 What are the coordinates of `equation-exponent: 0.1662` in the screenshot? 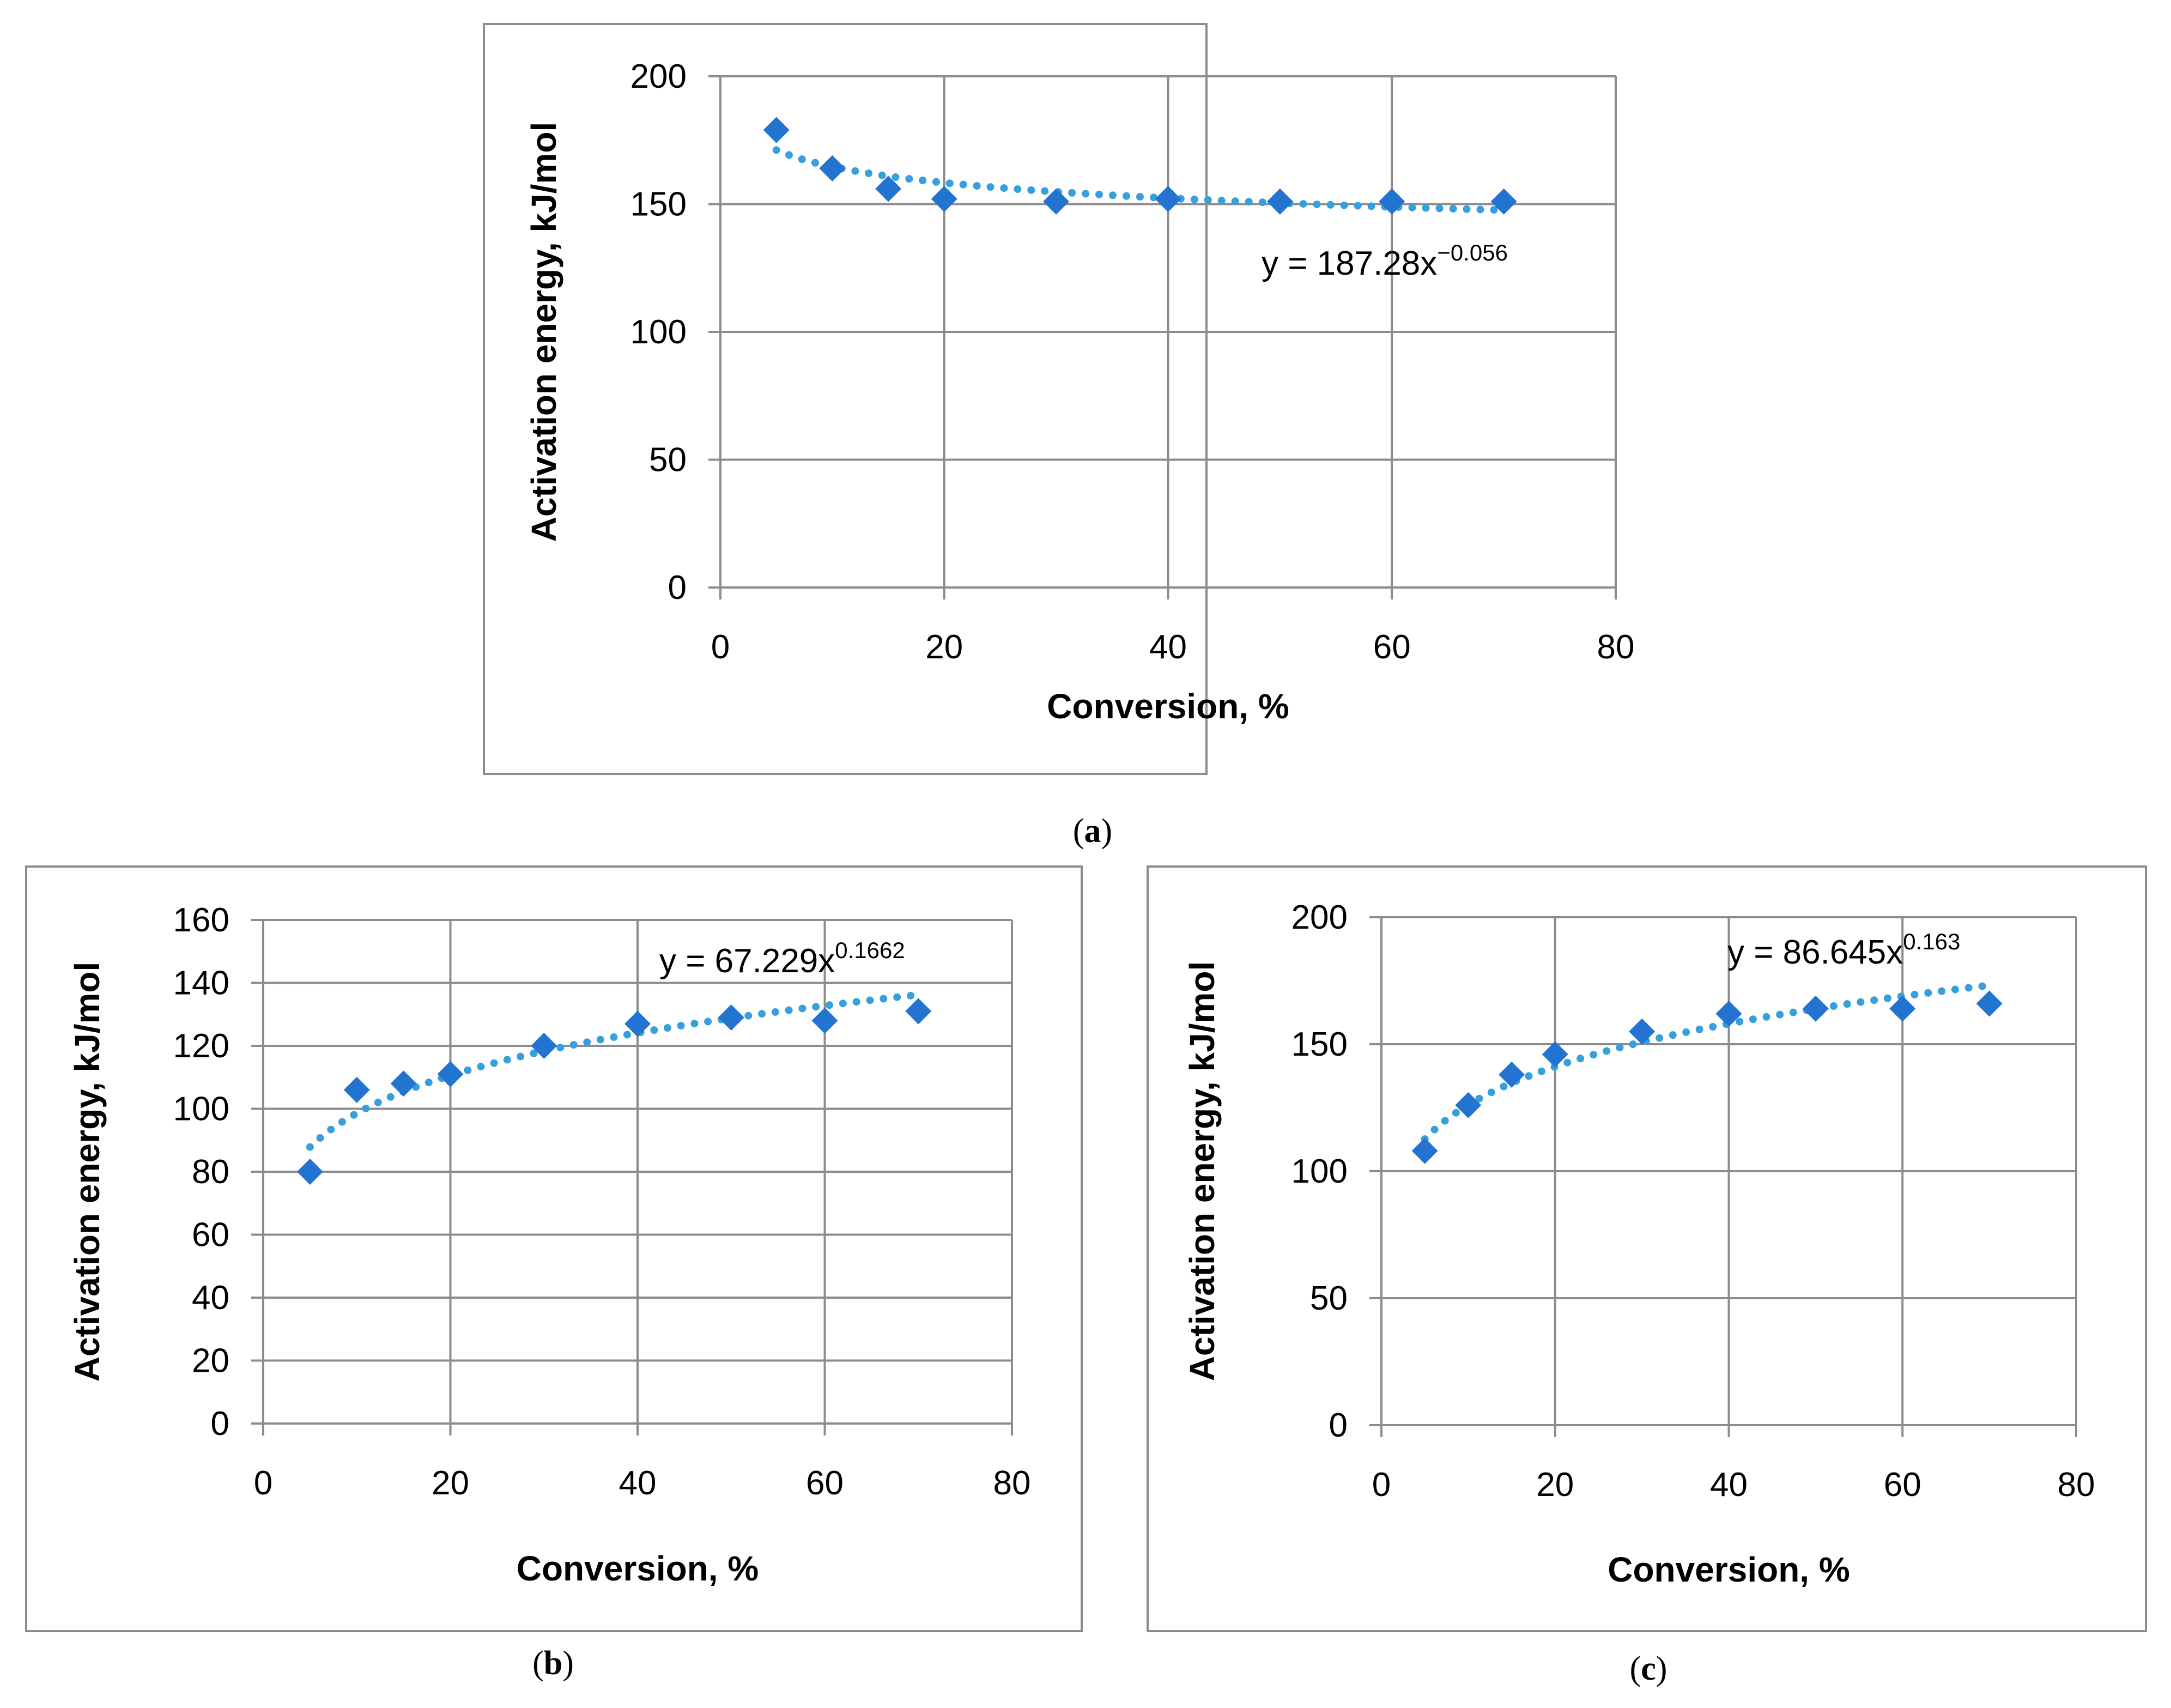 It's located at (870, 950).